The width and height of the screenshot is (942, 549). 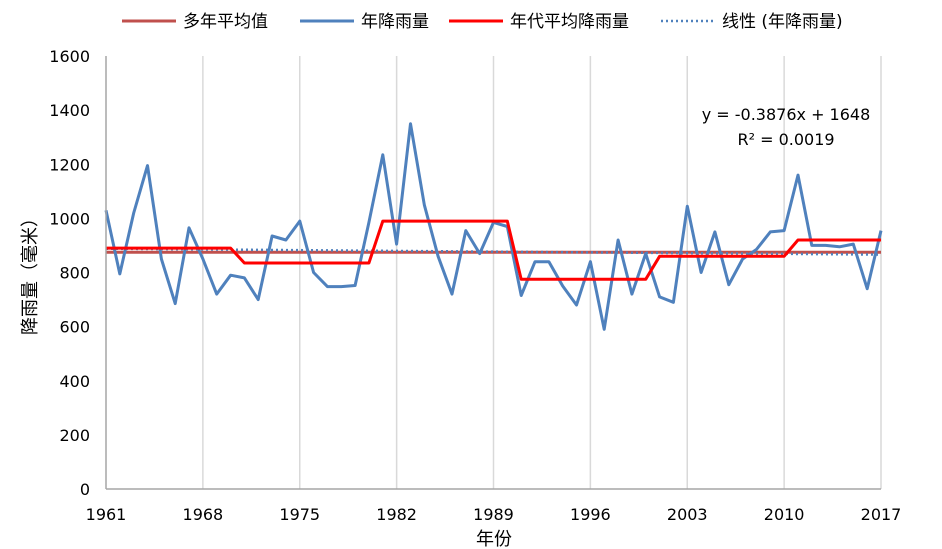 What do you see at coordinates (74, 327) in the screenshot?
I see `y-tick-label: 600` at bounding box center [74, 327].